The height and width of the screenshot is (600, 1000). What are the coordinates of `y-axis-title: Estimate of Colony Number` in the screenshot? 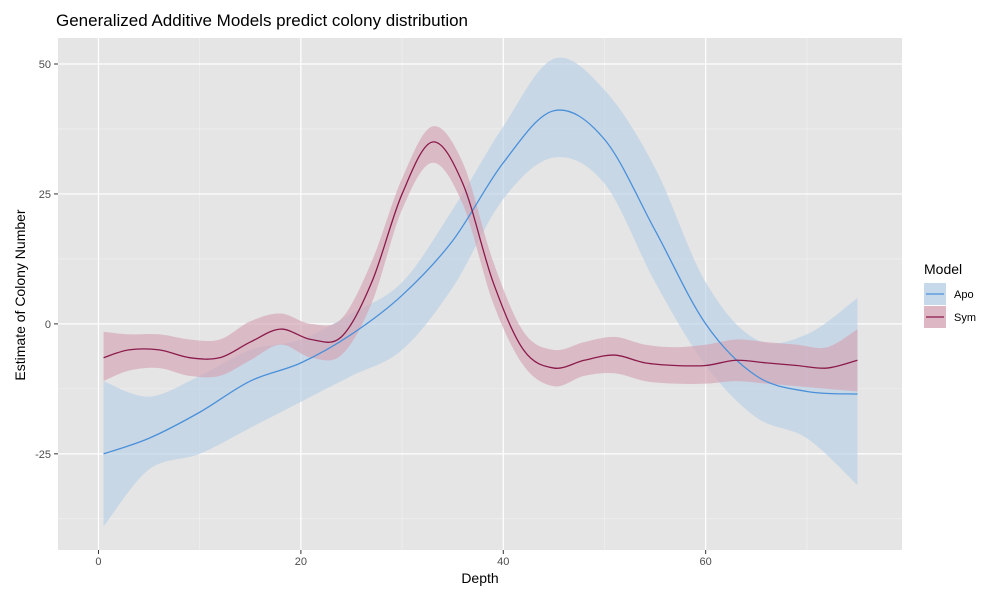 It's located at (20, 295).